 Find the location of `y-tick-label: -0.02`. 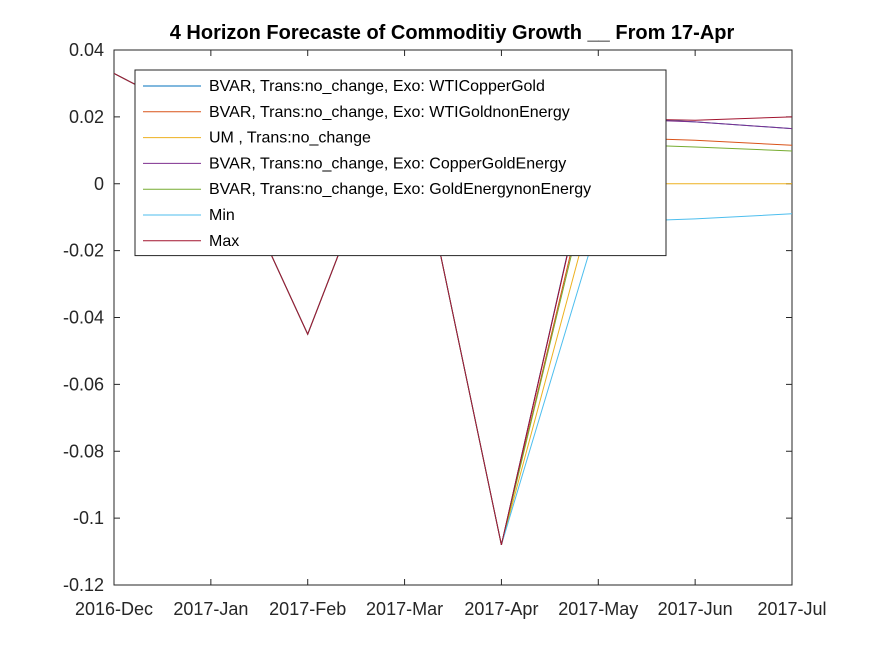

y-tick-label: -0.02 is located at coordinates (83, 251).